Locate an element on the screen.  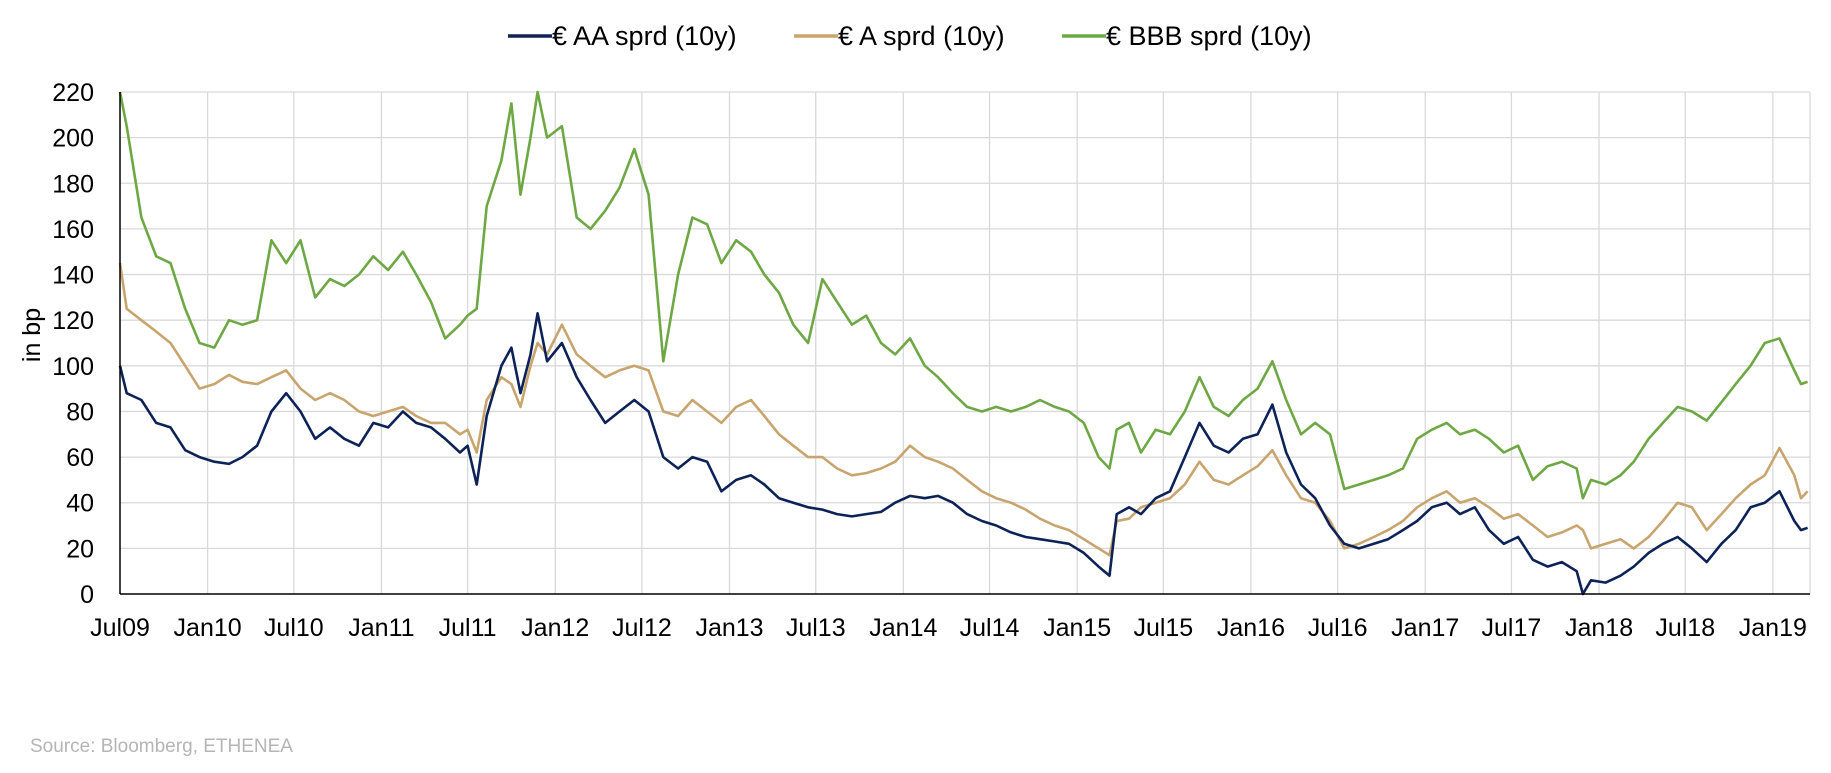
y-tick-label: 140 is located at coordinates (73, 276).